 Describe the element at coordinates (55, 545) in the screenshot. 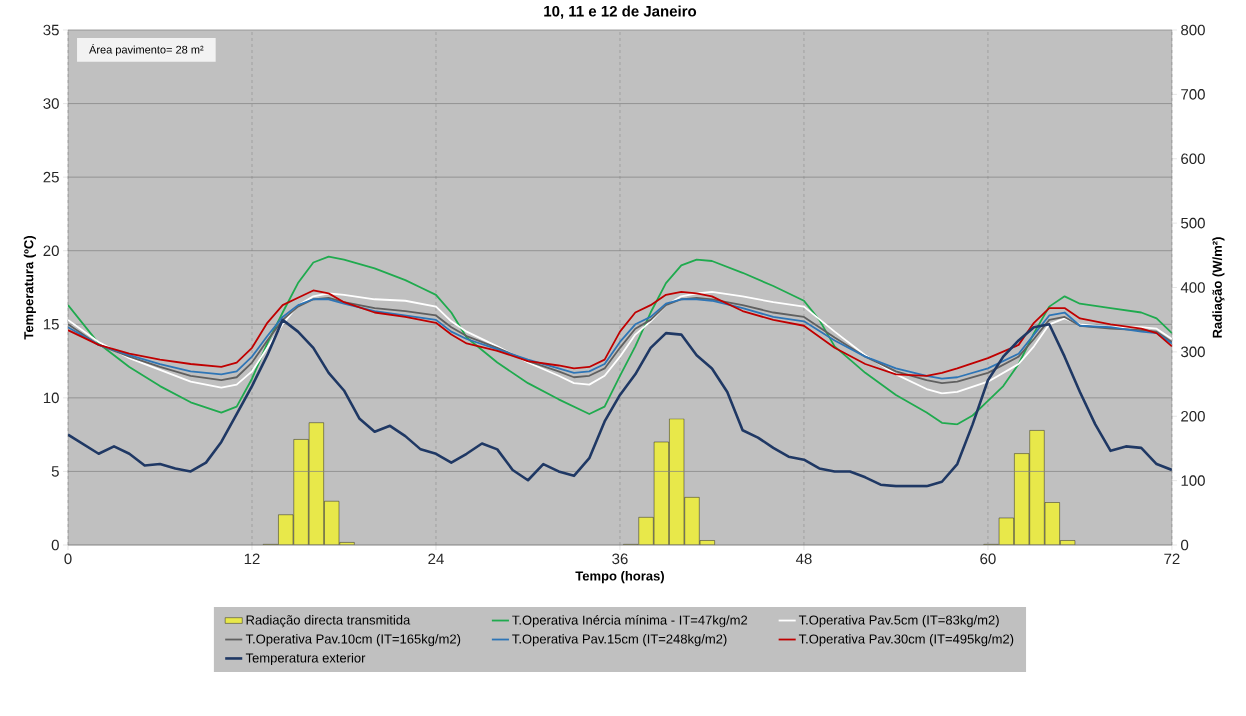

I see `y-tick-label: 0` at that location.